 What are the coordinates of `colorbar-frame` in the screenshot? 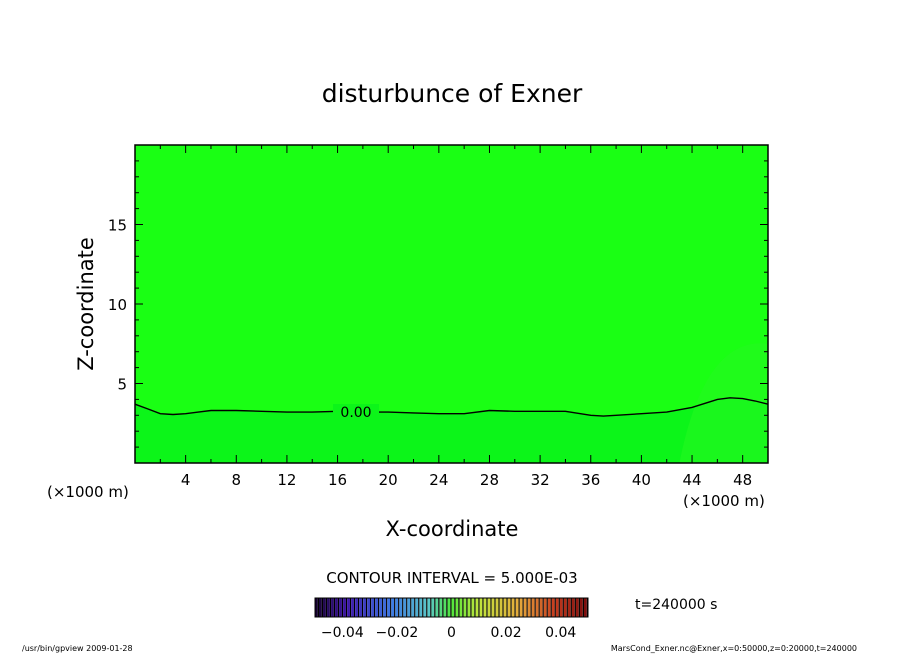 It's located at (451, 607).